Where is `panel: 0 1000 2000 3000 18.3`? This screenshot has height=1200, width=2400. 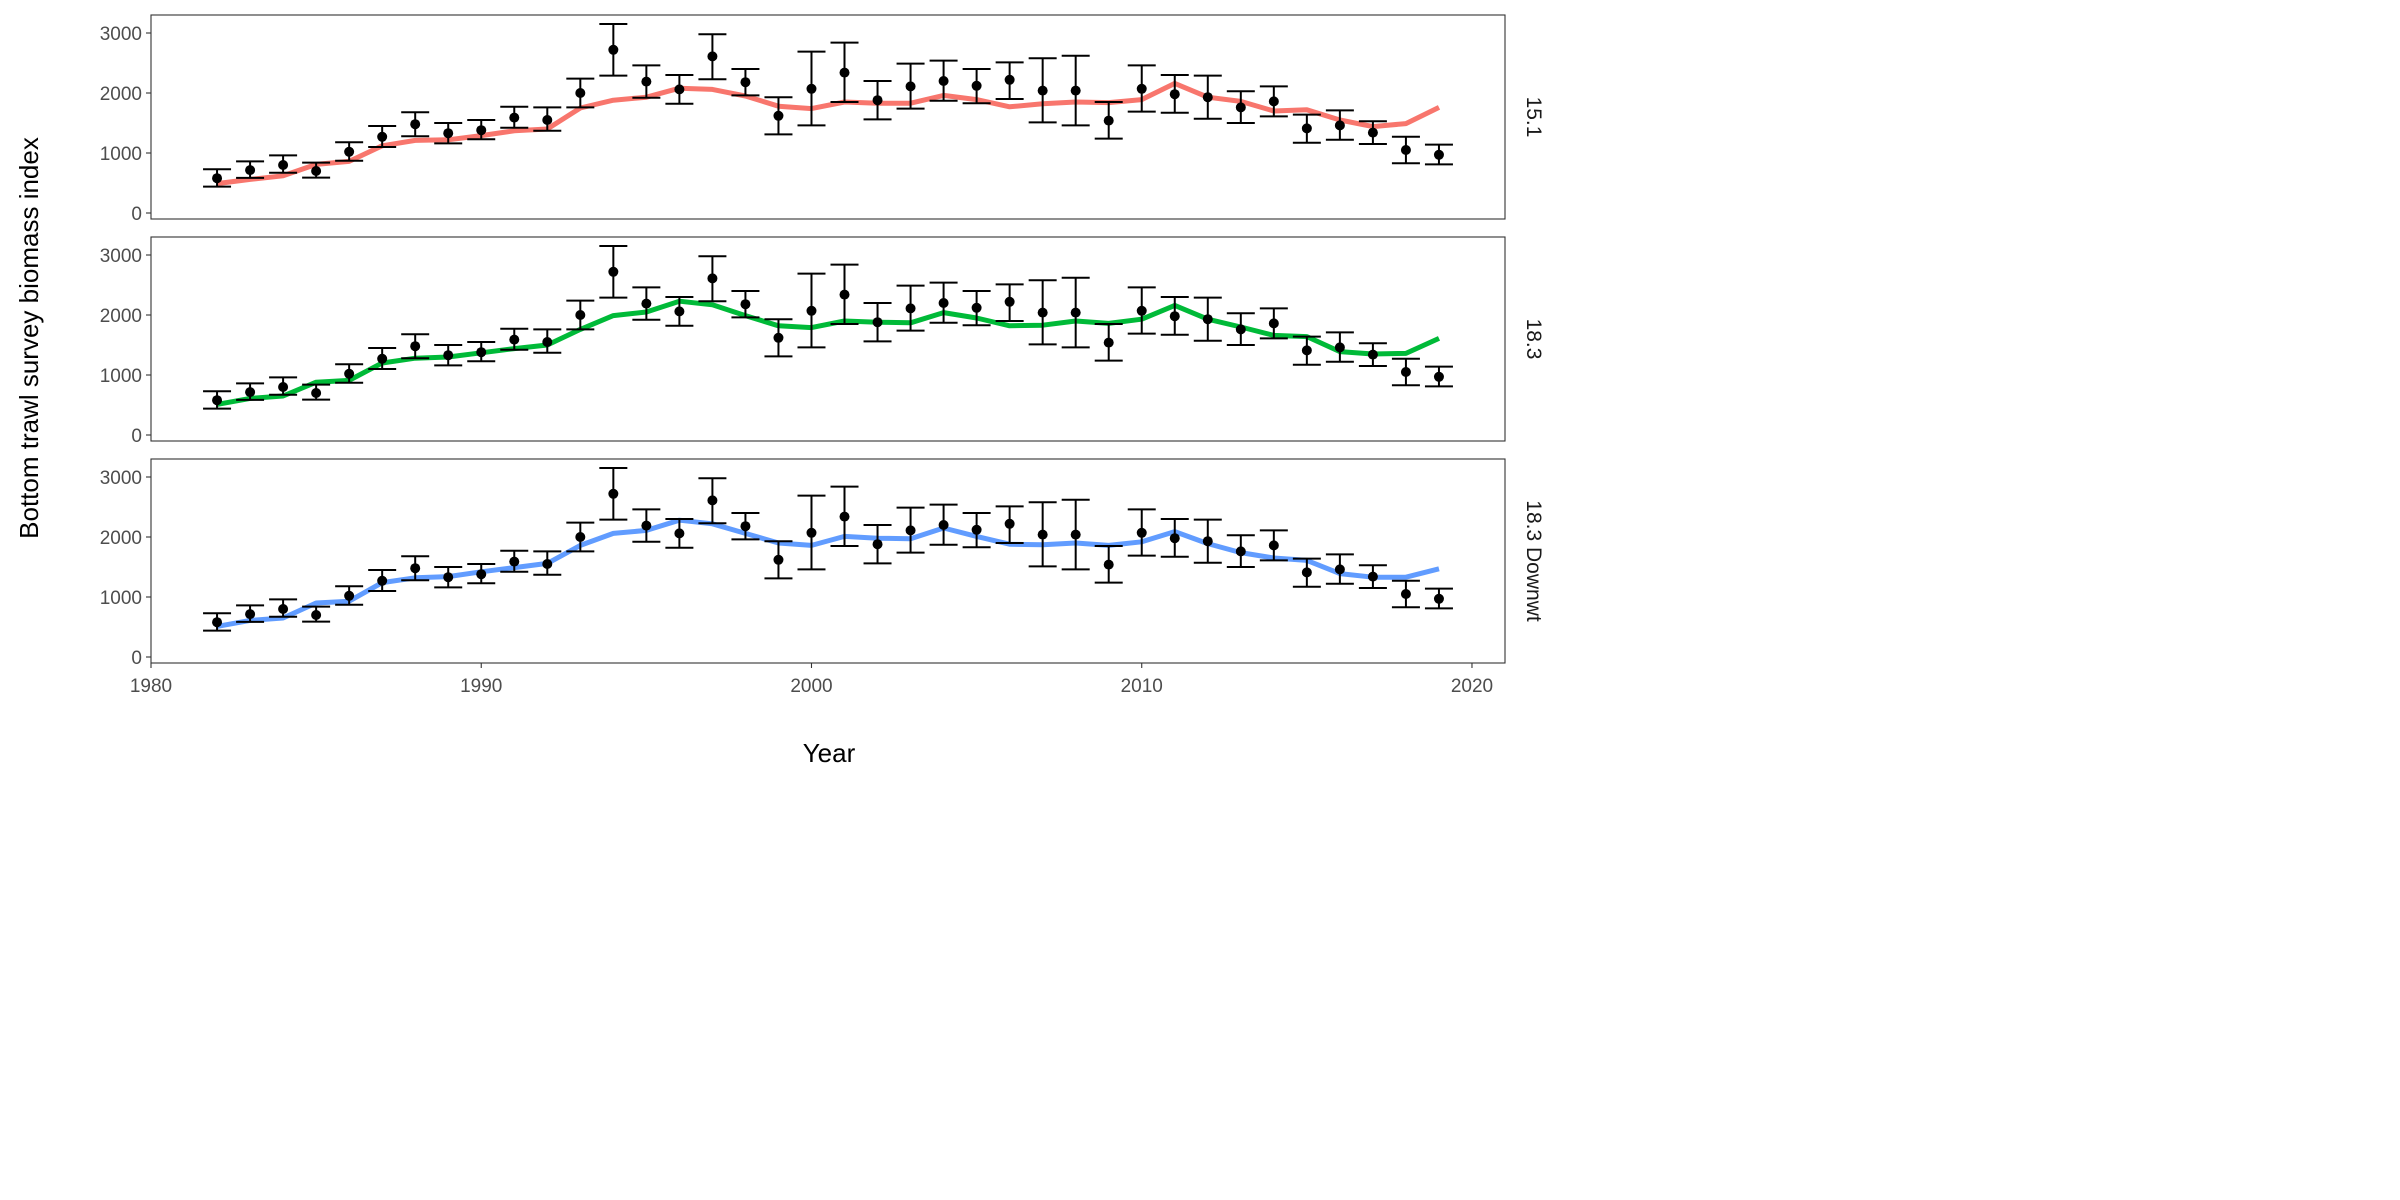
panel: 0 1000 2000 3000 18.3 is located at coordinates (822, 341).